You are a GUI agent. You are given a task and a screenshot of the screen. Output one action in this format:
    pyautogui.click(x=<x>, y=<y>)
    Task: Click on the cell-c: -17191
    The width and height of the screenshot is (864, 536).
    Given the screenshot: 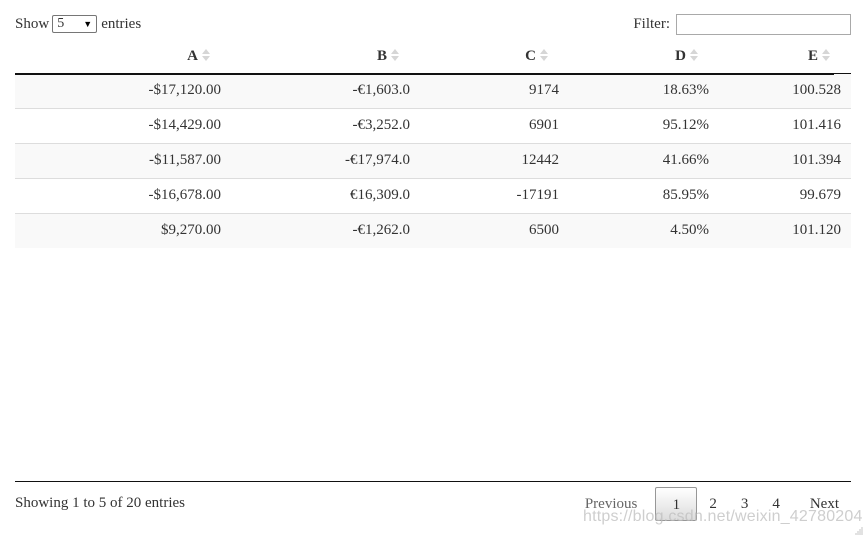 What is the action you would take?
    pyautogui.click(x=494, y=195)
    